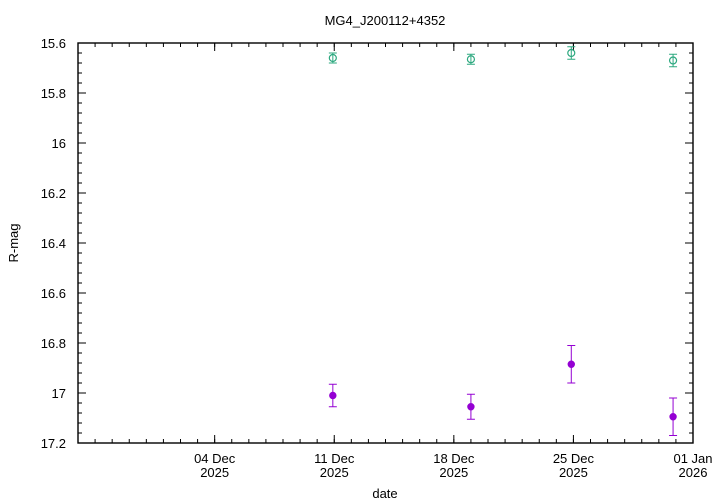 This screenshot has height=504, width=720. What do you see at coordinates (692, 458) in the screenshot?
I see `x-tick-label: 01 Jan` at bounding box center [692, 458].